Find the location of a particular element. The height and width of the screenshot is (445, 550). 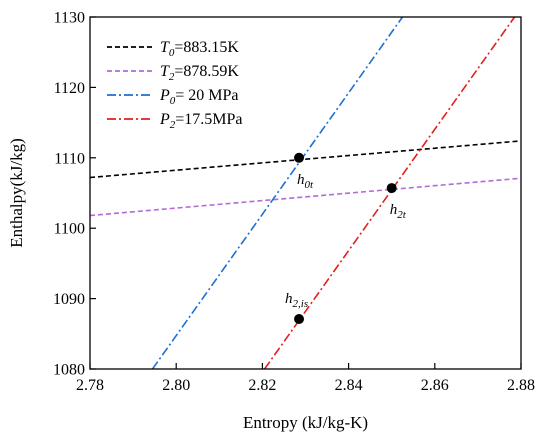

x-tick-label: 2.88 is located at coordinates (521, 385).